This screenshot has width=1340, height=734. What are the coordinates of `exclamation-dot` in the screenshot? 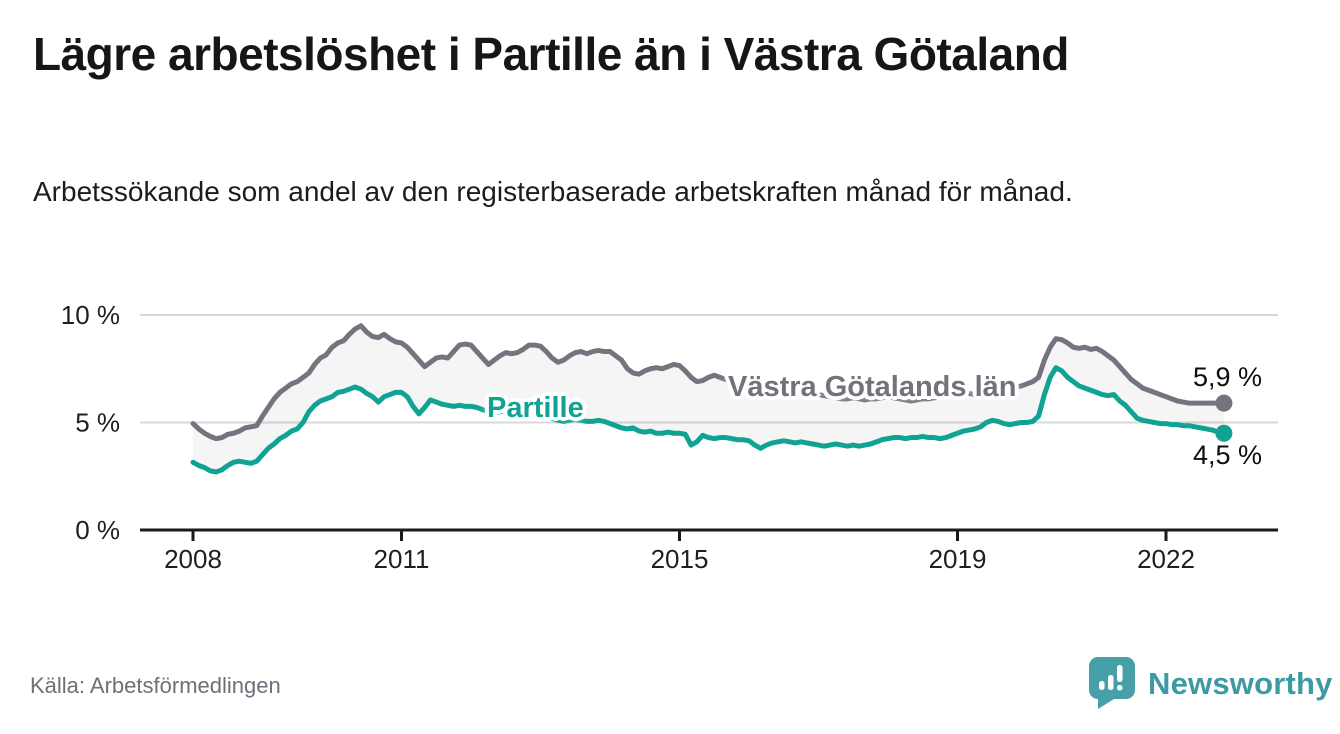 It's located at (1120, 688).